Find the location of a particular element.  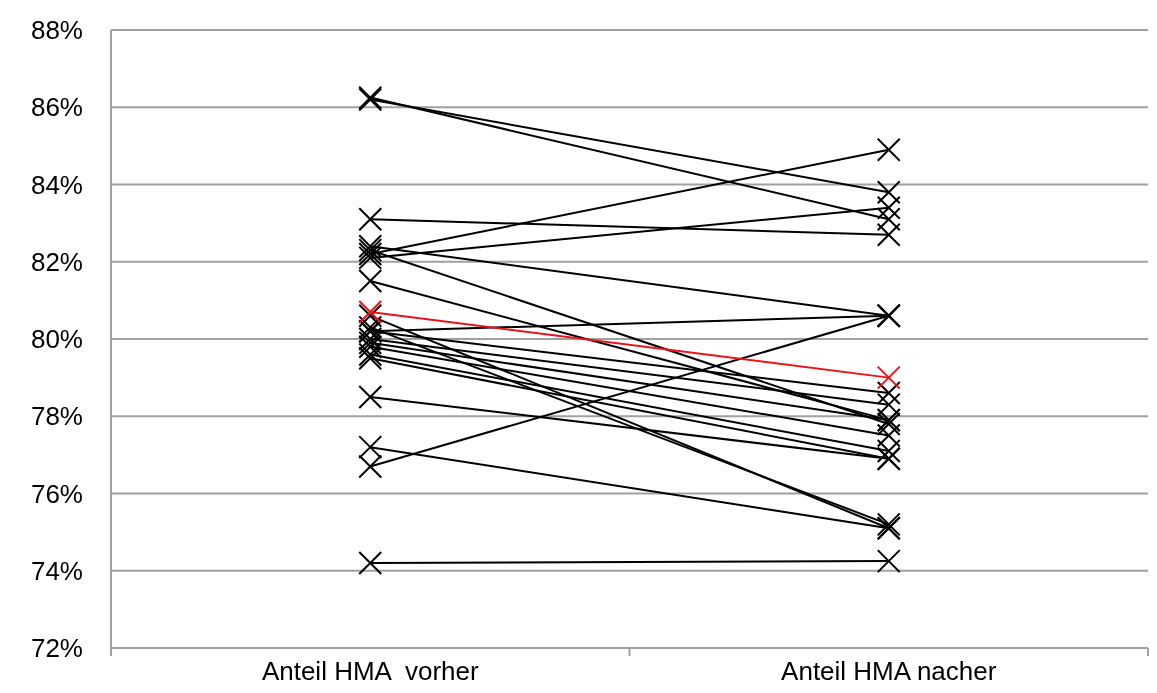

x-tick-label: Anteil HMA vorher is located at coordinates (370, 671).